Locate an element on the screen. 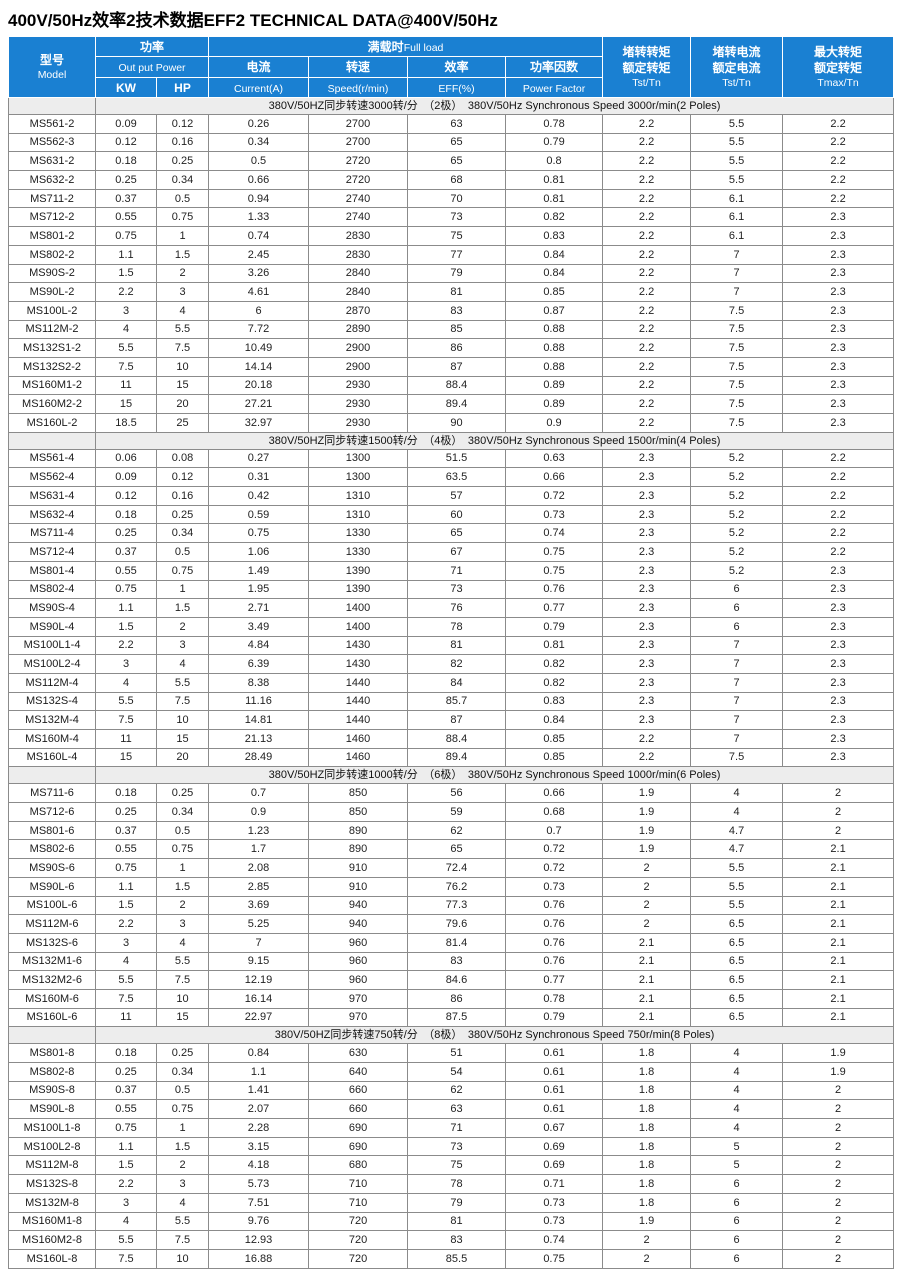 The width and height of the screenshot is (900, 1269). value-cell: 0.16 is located at coordinates (182, 496).